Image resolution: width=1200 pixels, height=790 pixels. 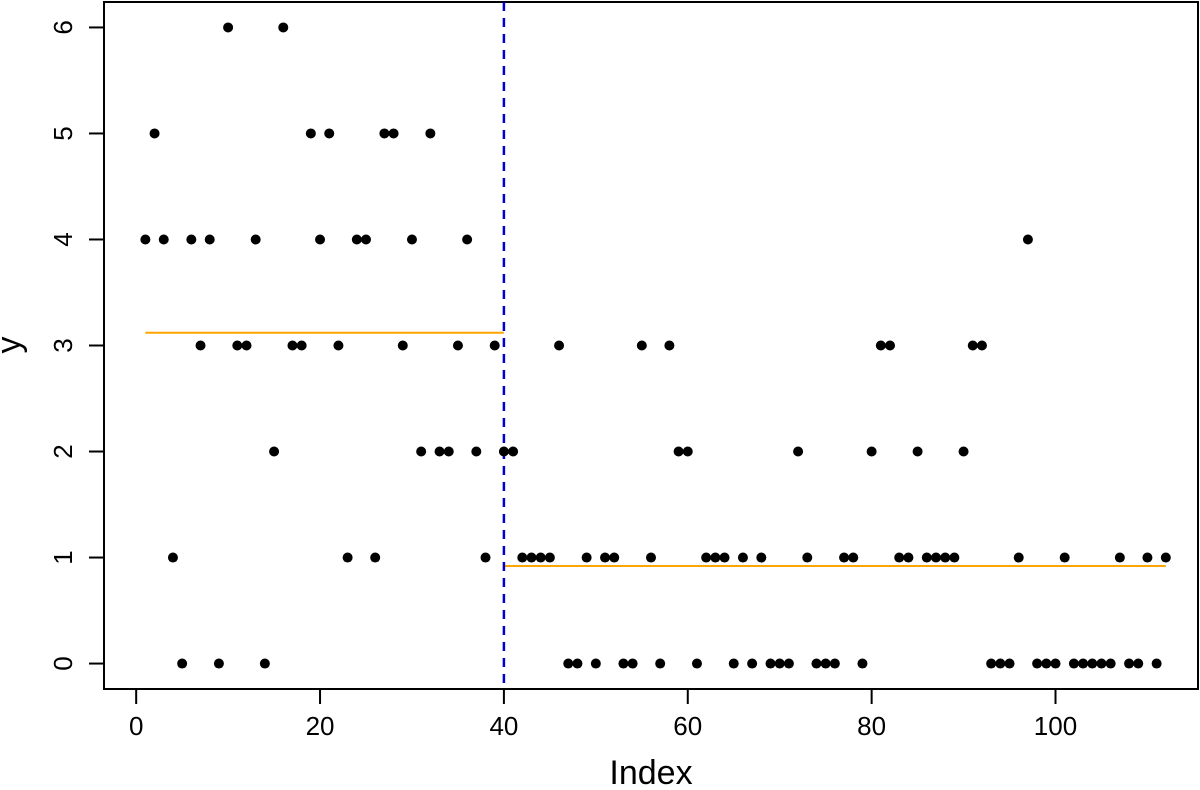 I want to click on x-axis-title: Index, so click(x=650, y=772).